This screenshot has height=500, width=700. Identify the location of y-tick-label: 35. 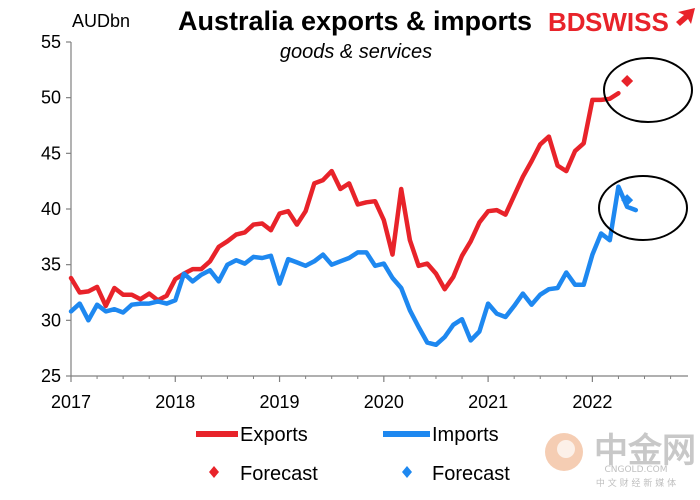
(51, 265).